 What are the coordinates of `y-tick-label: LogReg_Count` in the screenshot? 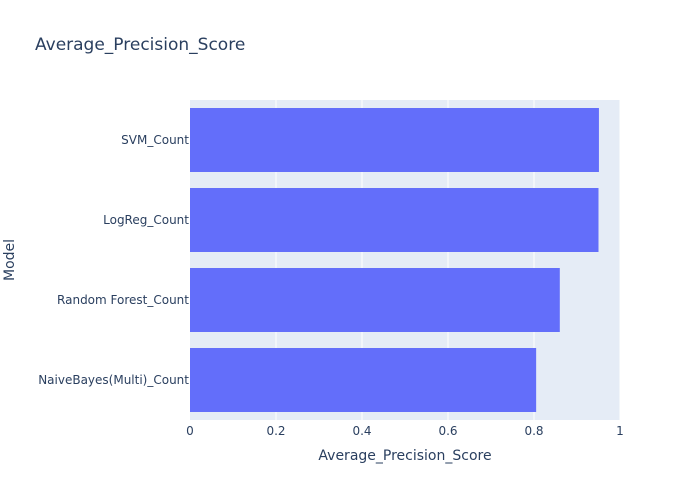 It's located at (146, 220).